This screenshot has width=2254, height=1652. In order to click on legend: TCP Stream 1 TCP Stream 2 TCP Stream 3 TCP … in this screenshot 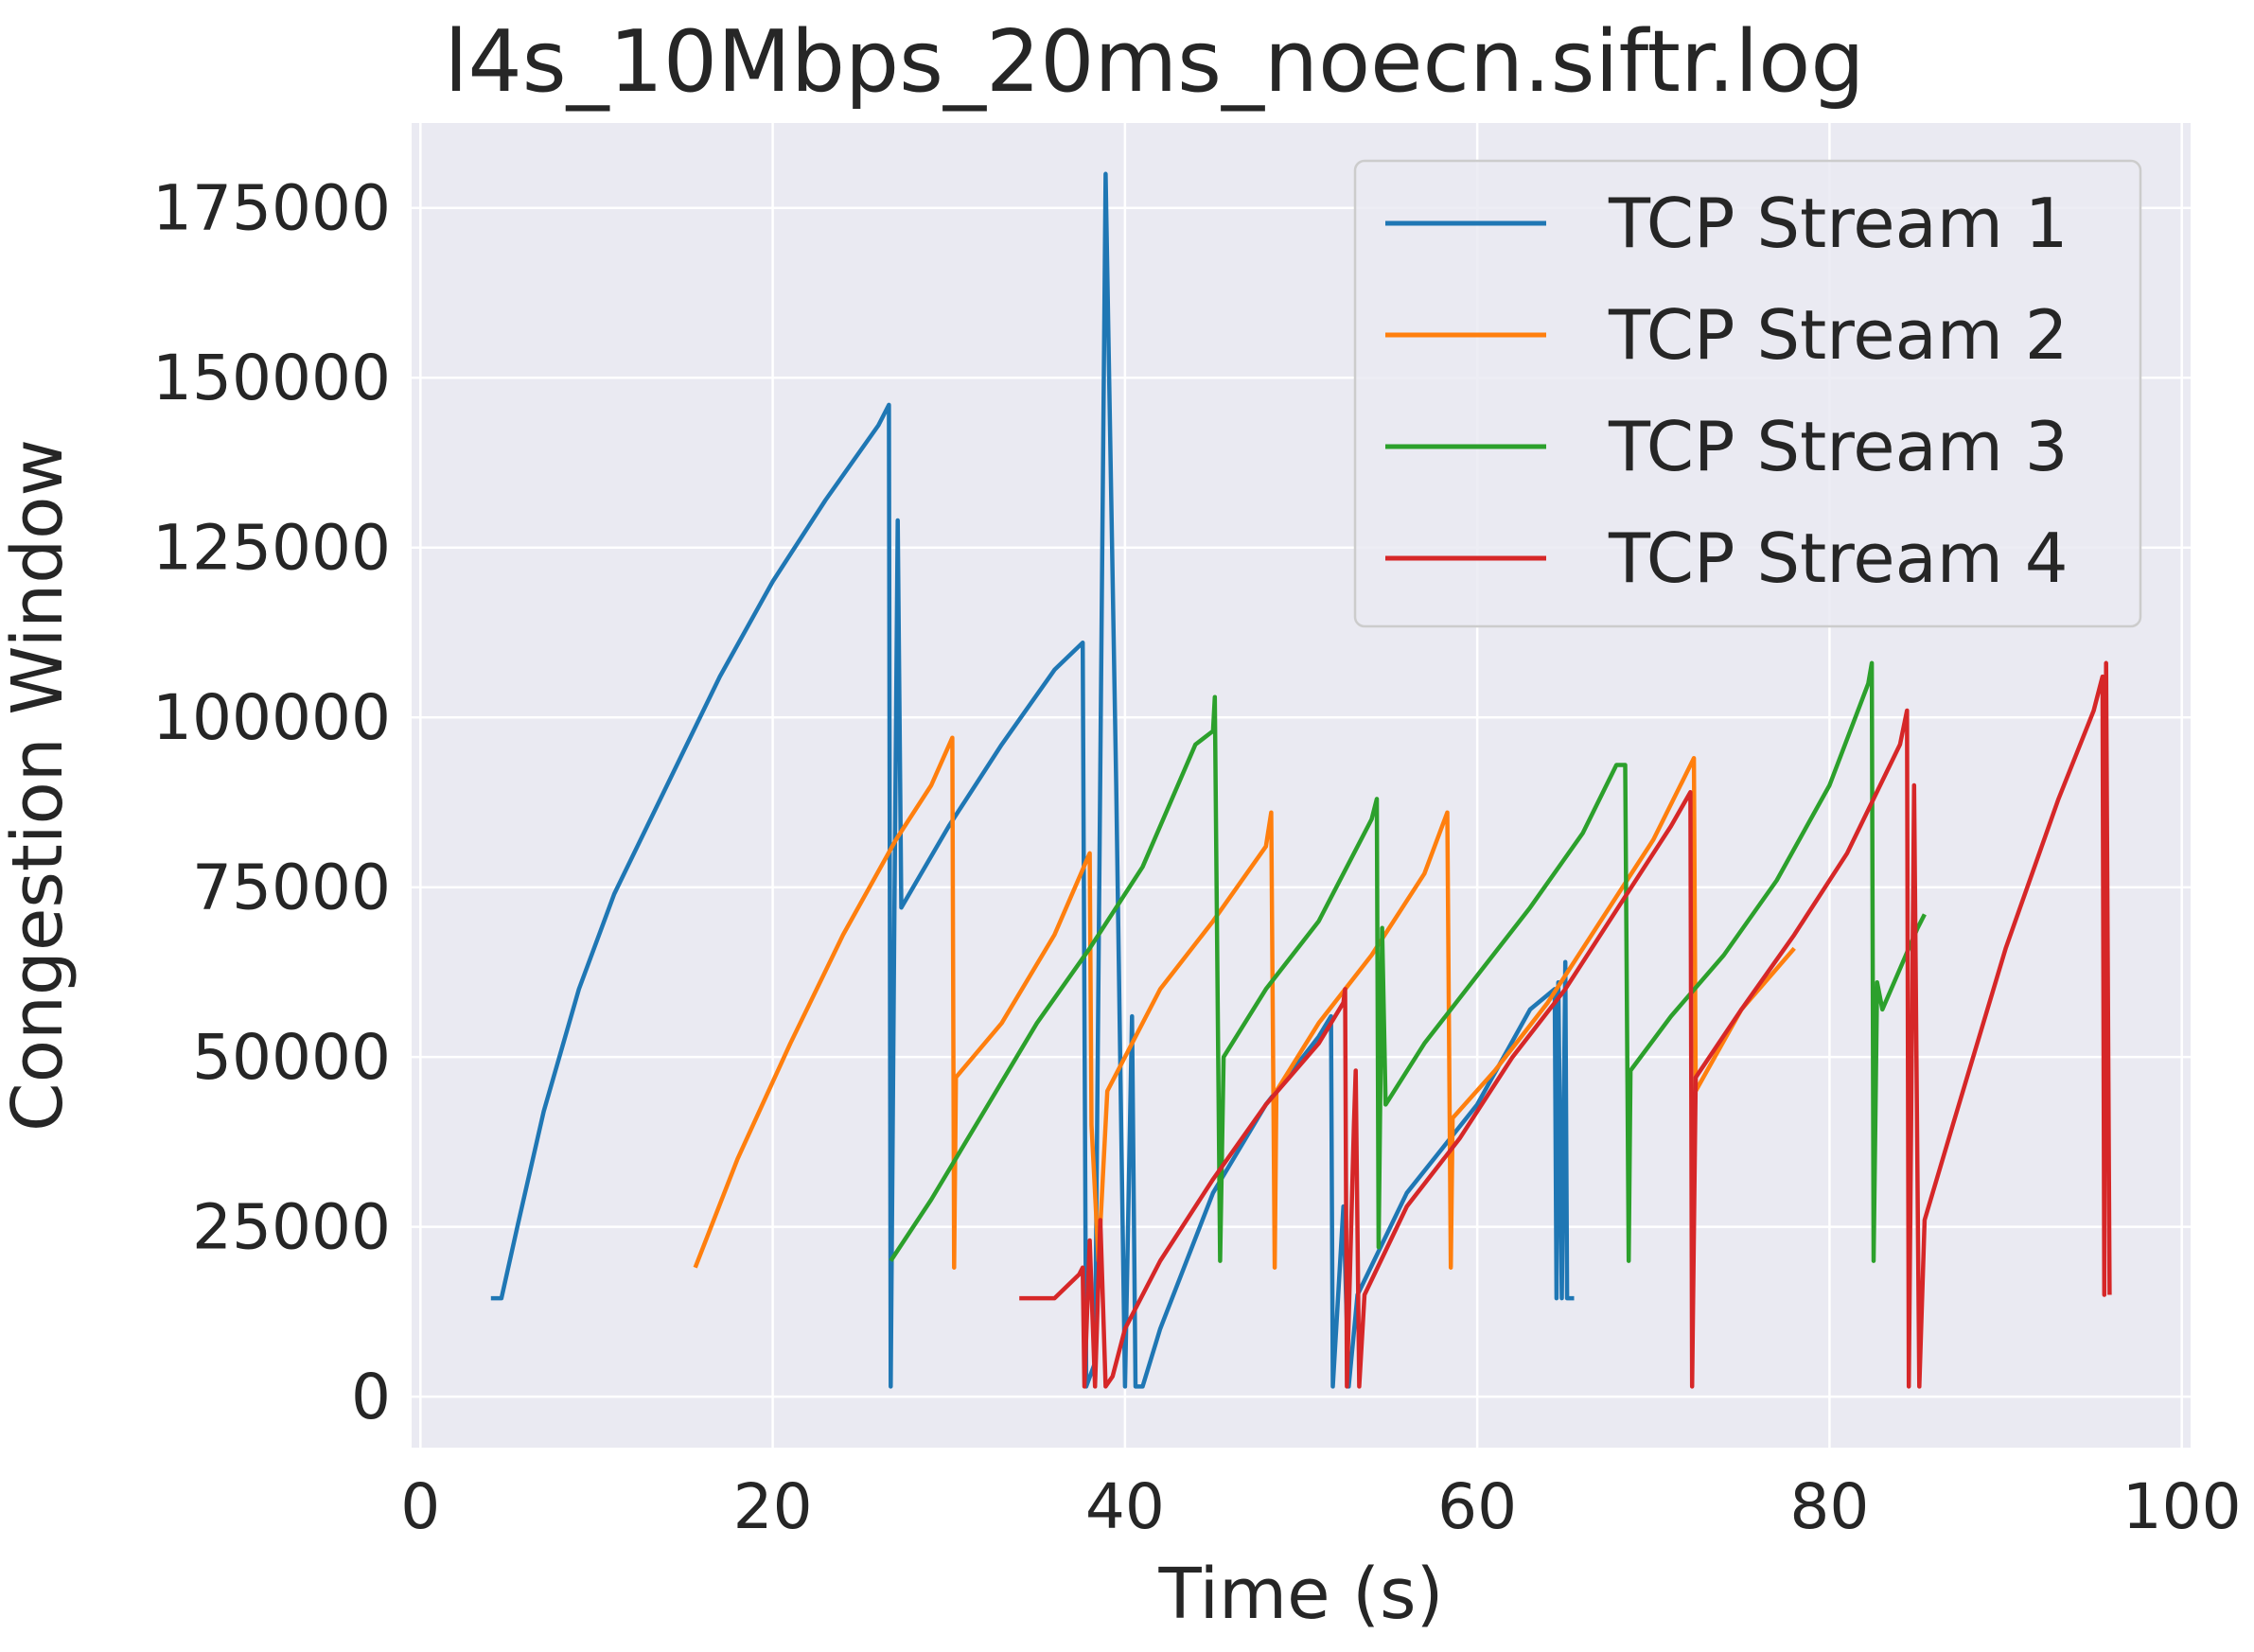, I will do `click(1747, 393)`.